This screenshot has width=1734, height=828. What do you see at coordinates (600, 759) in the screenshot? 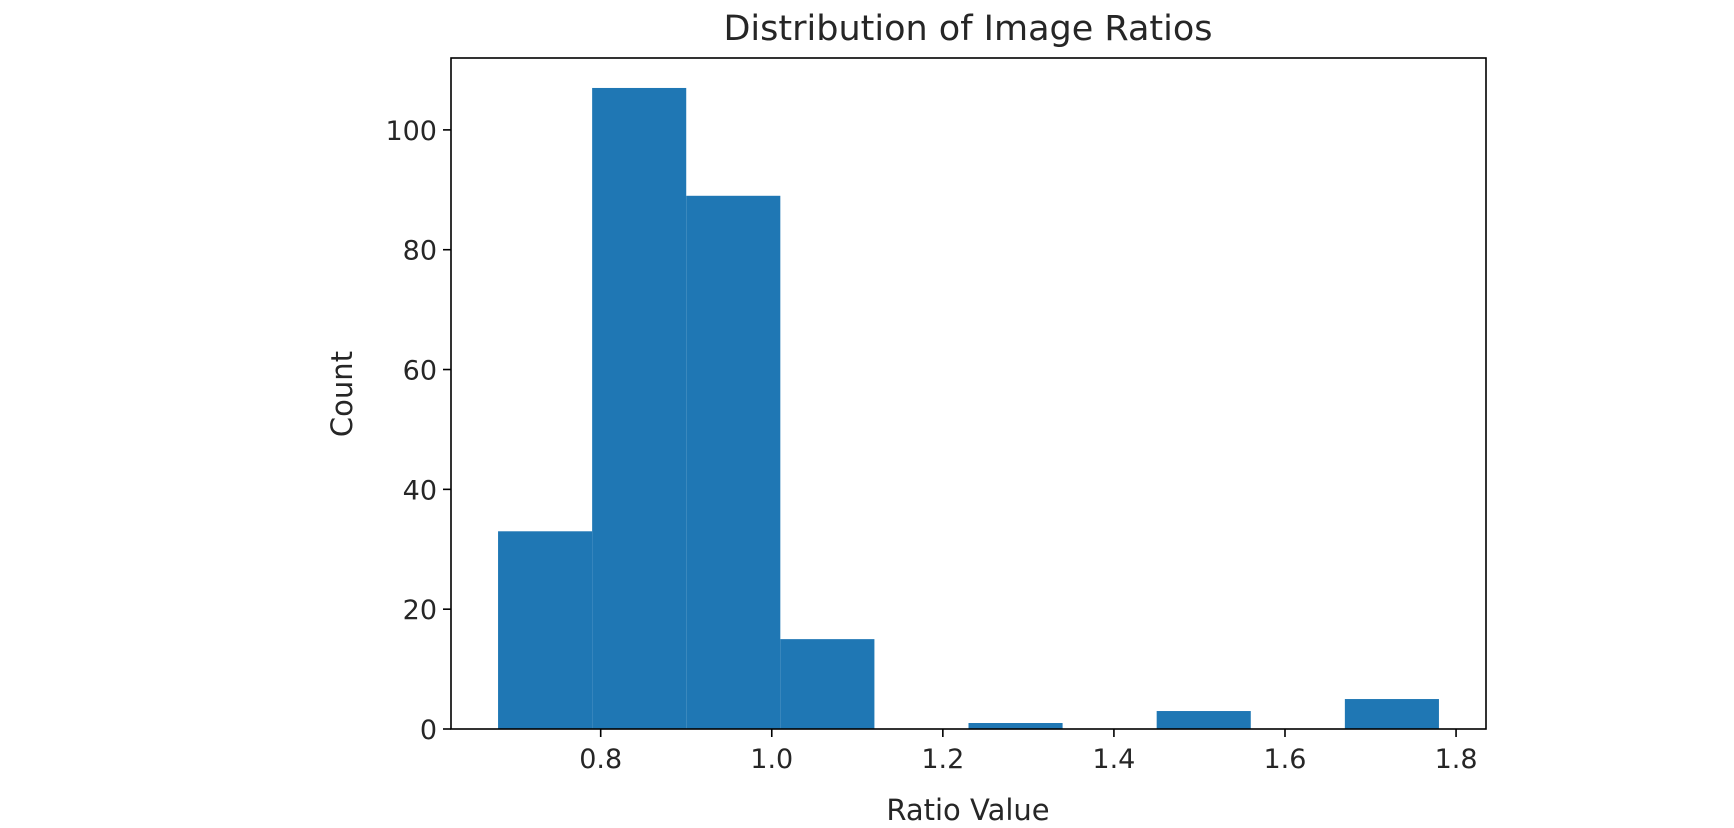
I see `x-tick-label: 0.8` at bounding box center [600, 759].